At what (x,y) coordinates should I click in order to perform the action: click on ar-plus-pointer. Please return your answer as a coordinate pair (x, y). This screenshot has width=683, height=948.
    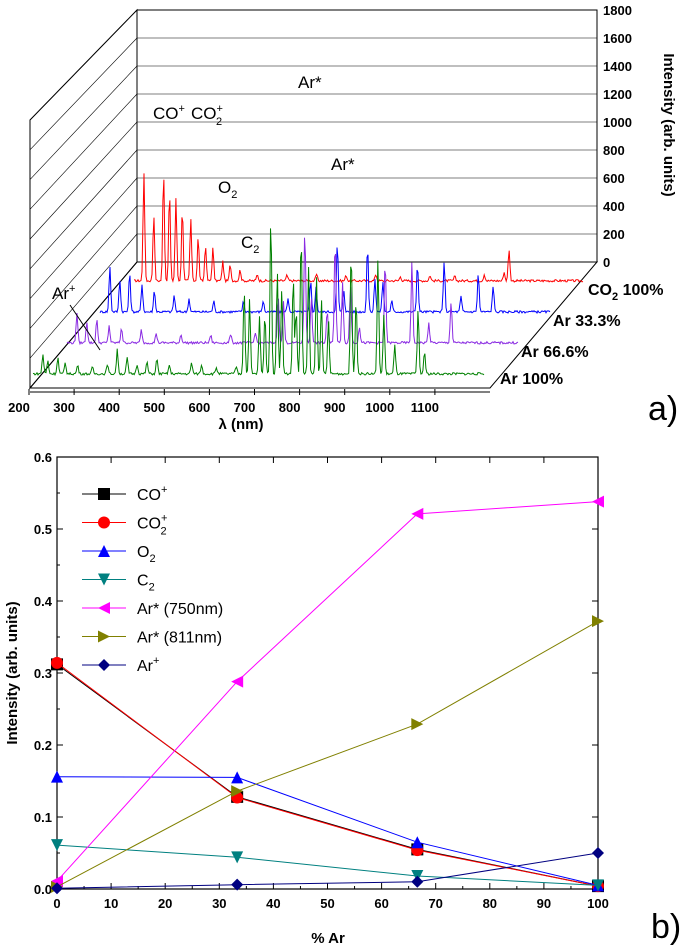
    Looking at the image, I should click on (85, 327).